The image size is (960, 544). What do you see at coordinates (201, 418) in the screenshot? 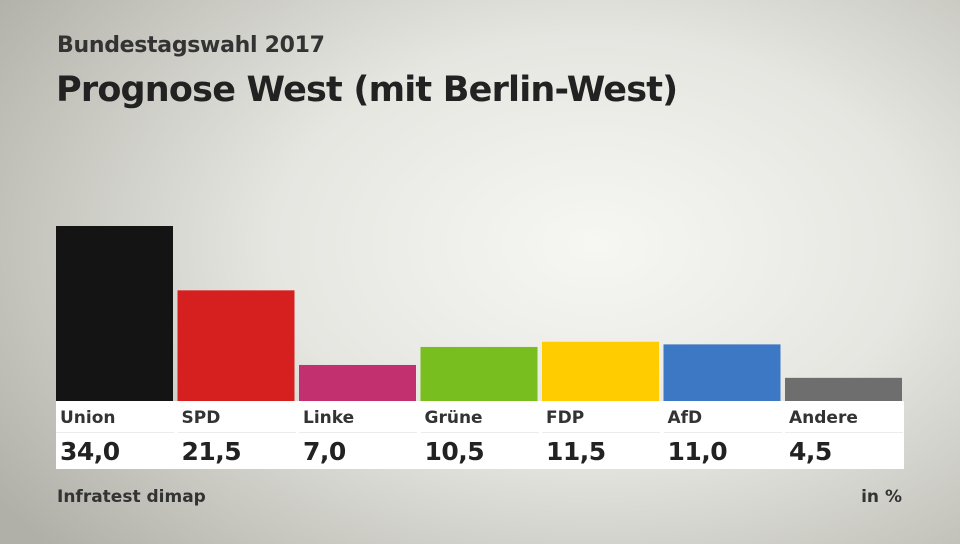
I see `category-label: SPD` at bounding box center [201, 418].